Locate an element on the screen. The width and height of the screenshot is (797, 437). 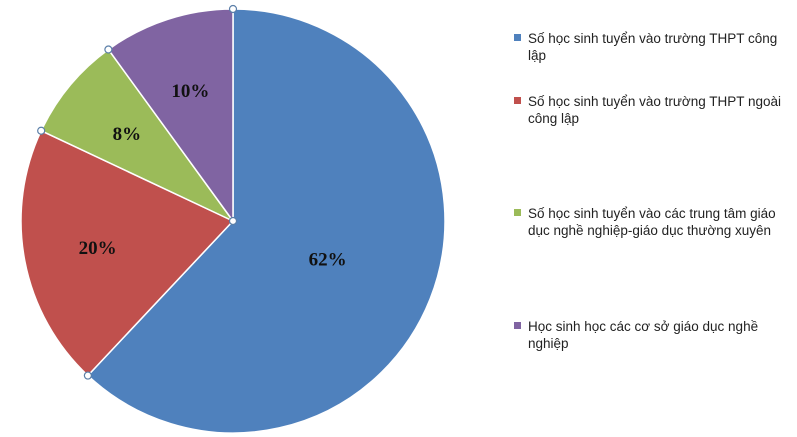
pie-slice-label-2: 8% is located at coordinates (127, 134).